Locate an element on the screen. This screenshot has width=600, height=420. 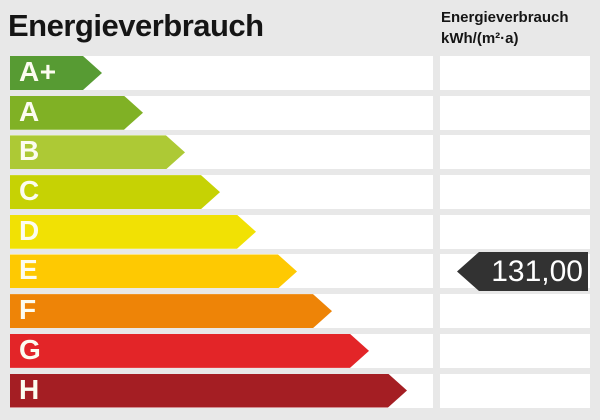
class-arrow: A+ is located at coordinates (56, 73).